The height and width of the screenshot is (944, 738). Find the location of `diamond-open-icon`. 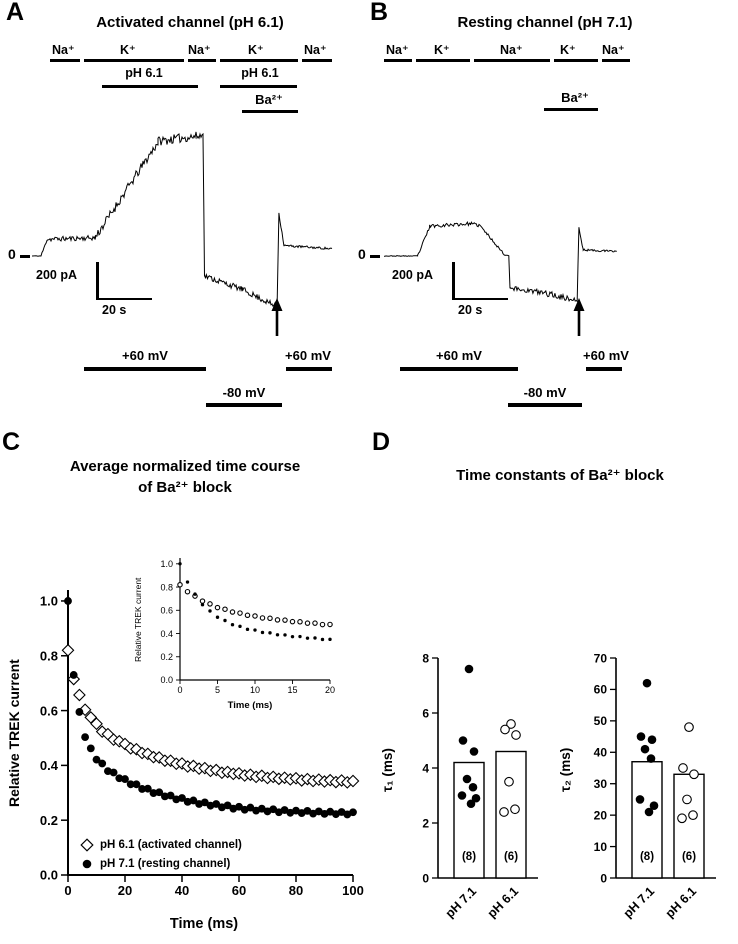

diamond-open-icon is located at coordinates (87, 844).